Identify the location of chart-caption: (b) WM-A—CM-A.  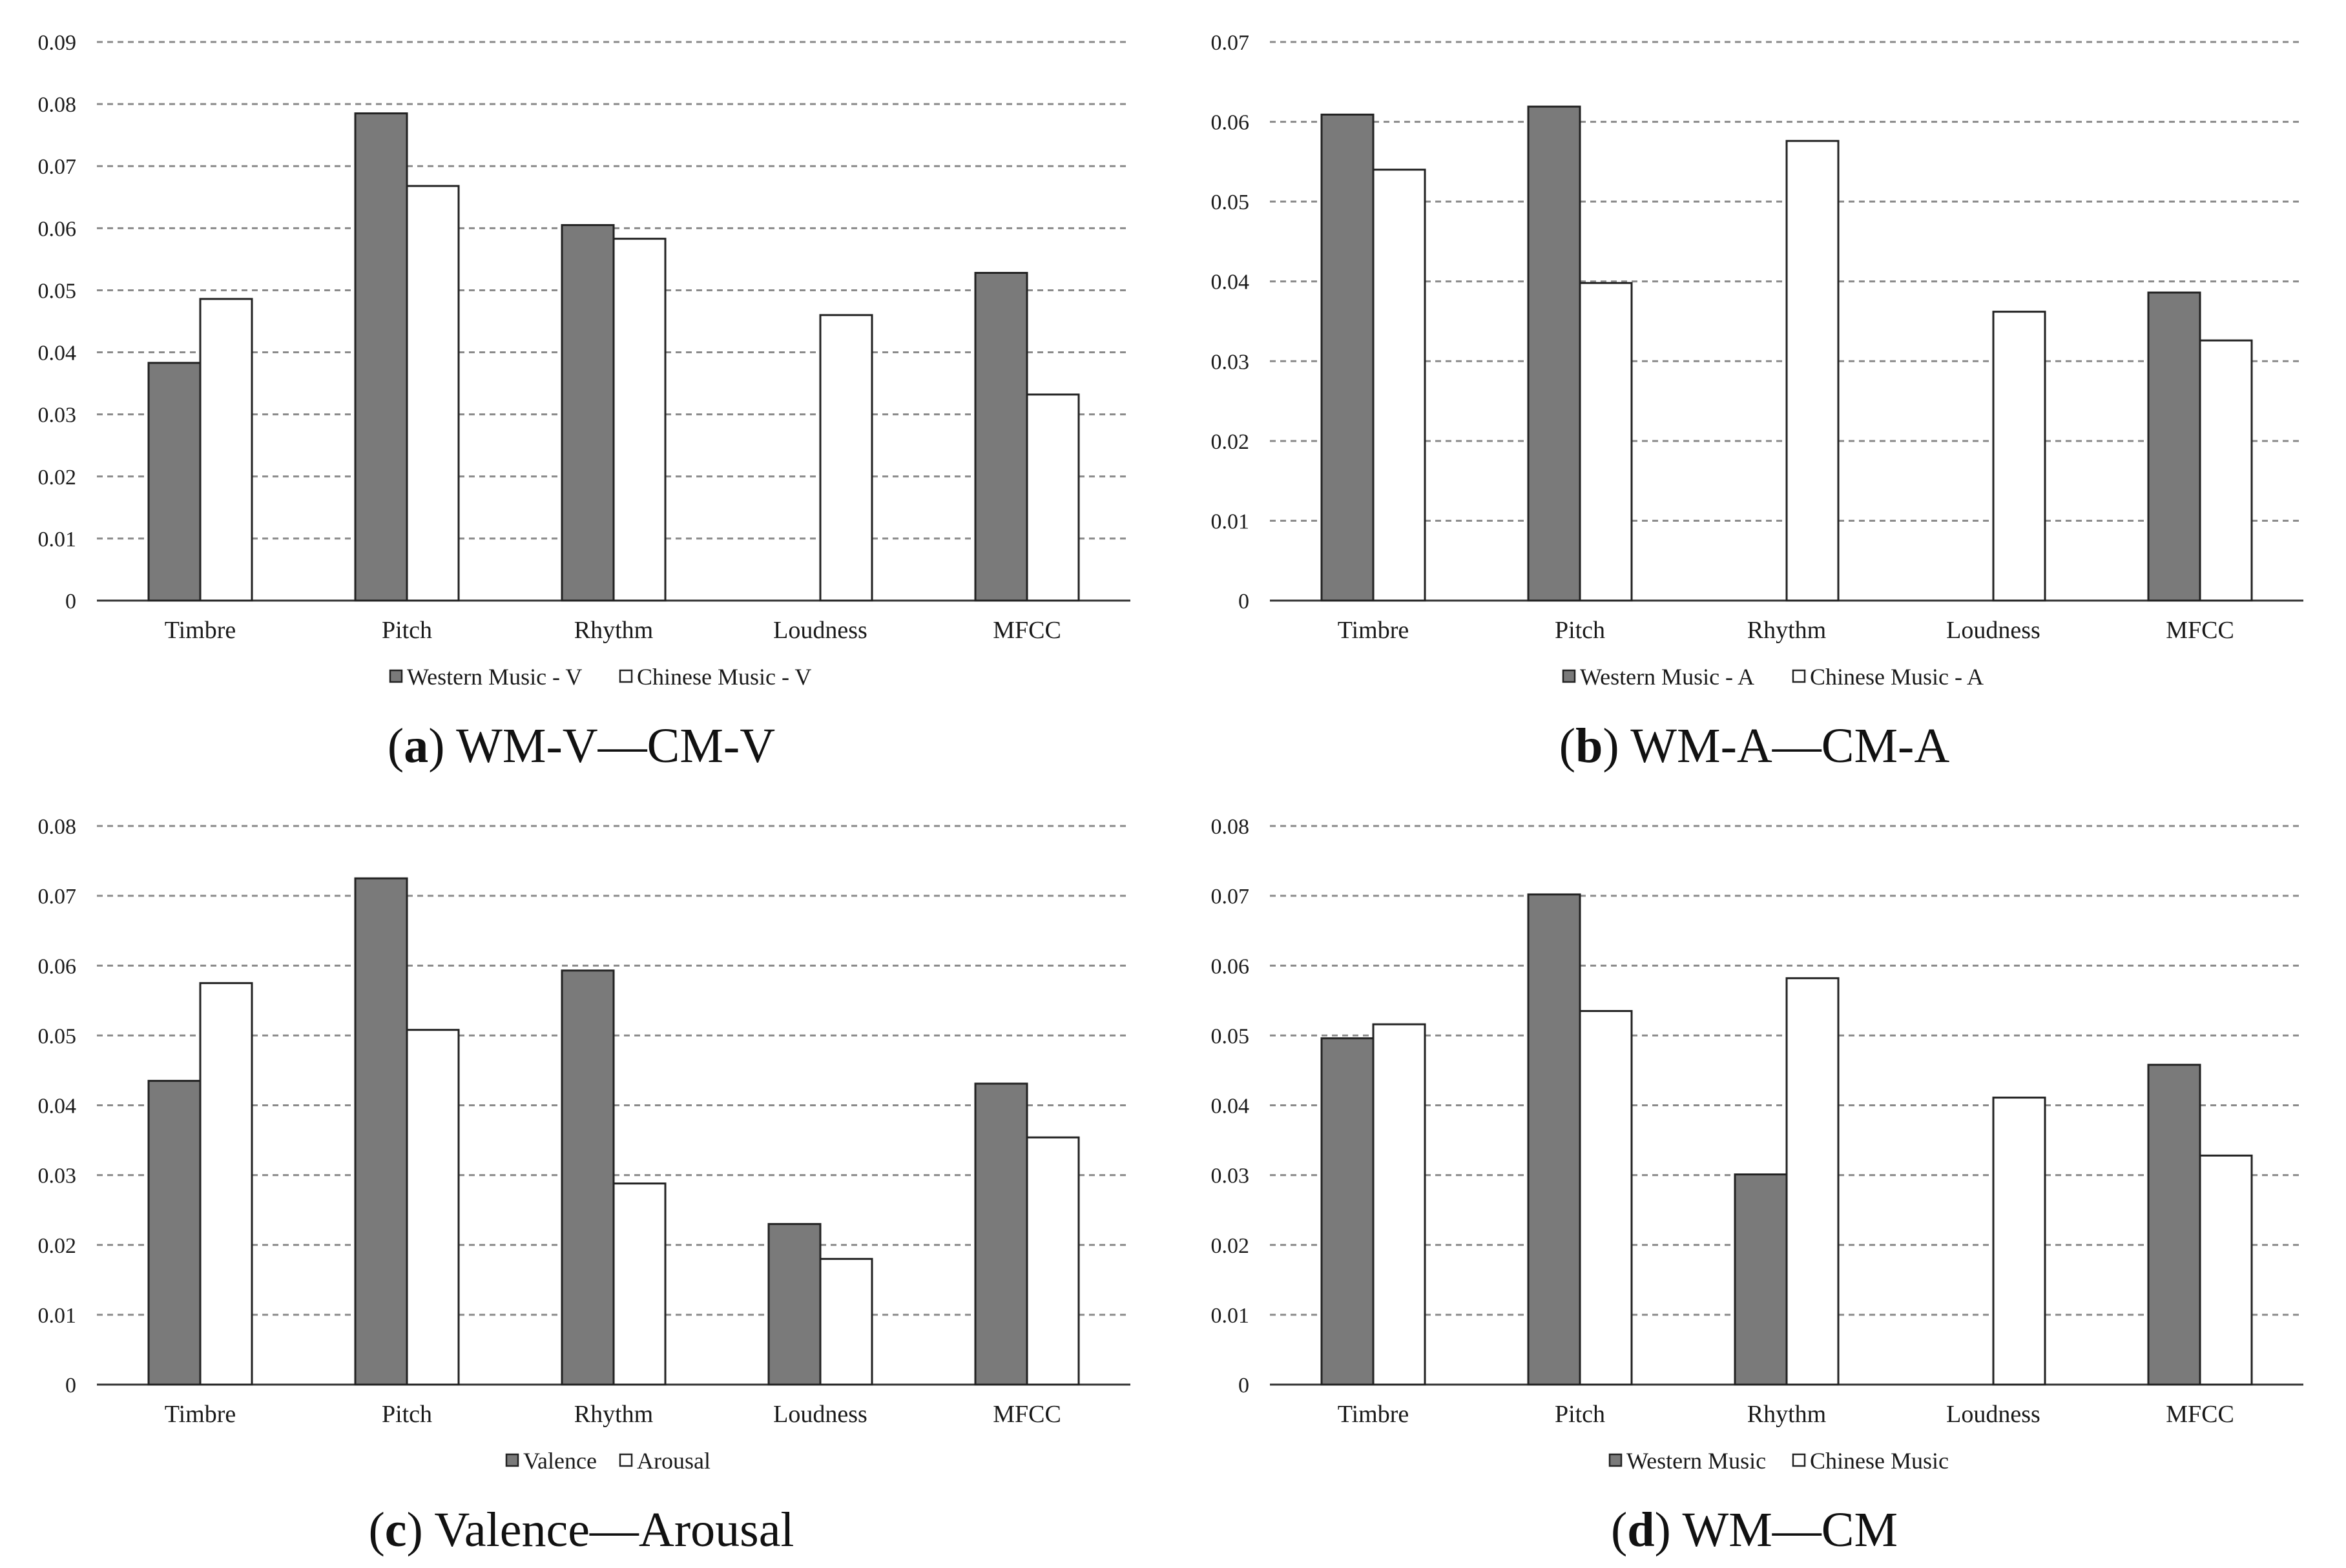
(1755, 746).